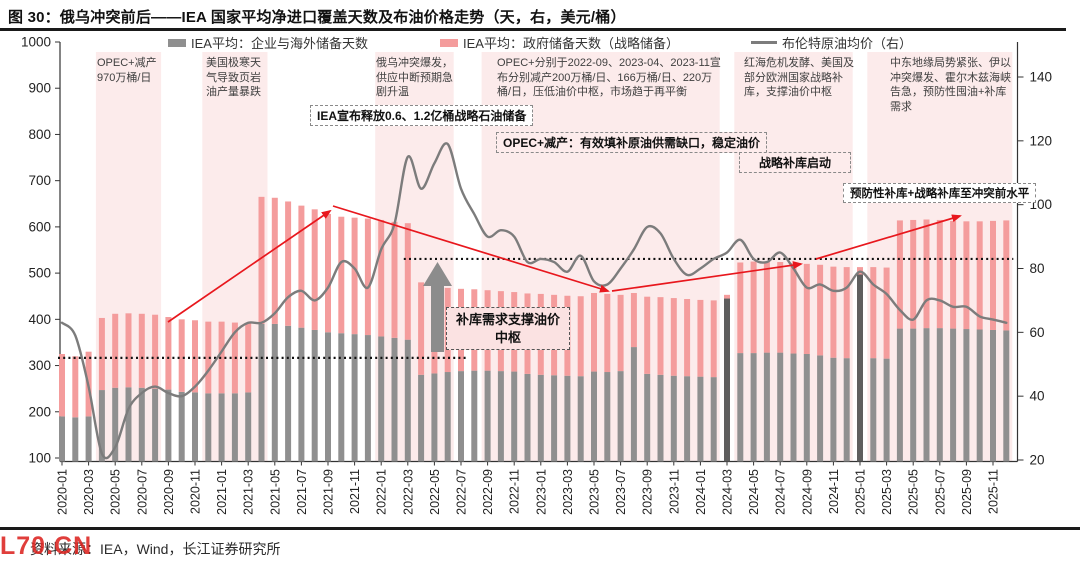 This screenshot has height=569, width=1080. What do you see at coordinates (763, 42) in the screenshot?
I see `brent-line-swatch` at bounding box center [763, 42].